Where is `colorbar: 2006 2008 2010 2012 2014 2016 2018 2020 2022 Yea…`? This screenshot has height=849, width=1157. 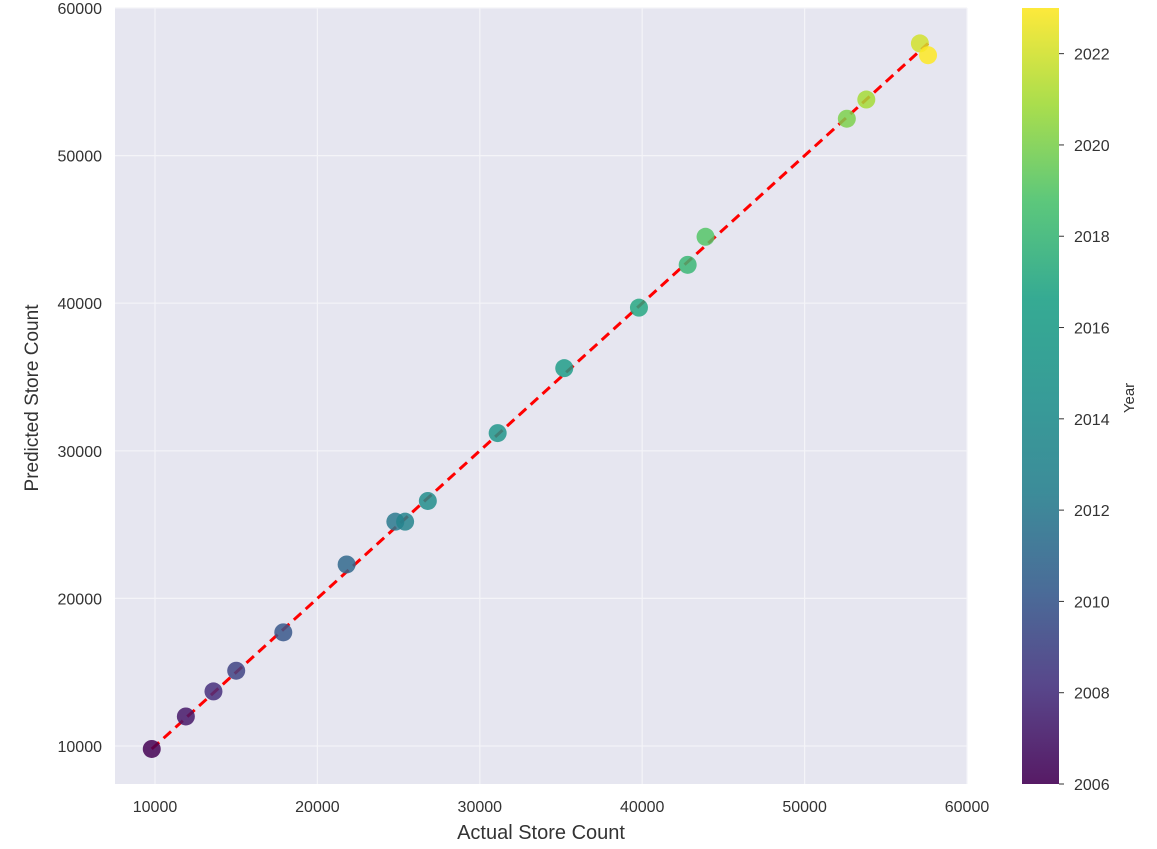 colorbar: 2006 2008 2010 2012 2014 2016 2018 2020 2022 Yea… is located at coordinates (1080, 401).